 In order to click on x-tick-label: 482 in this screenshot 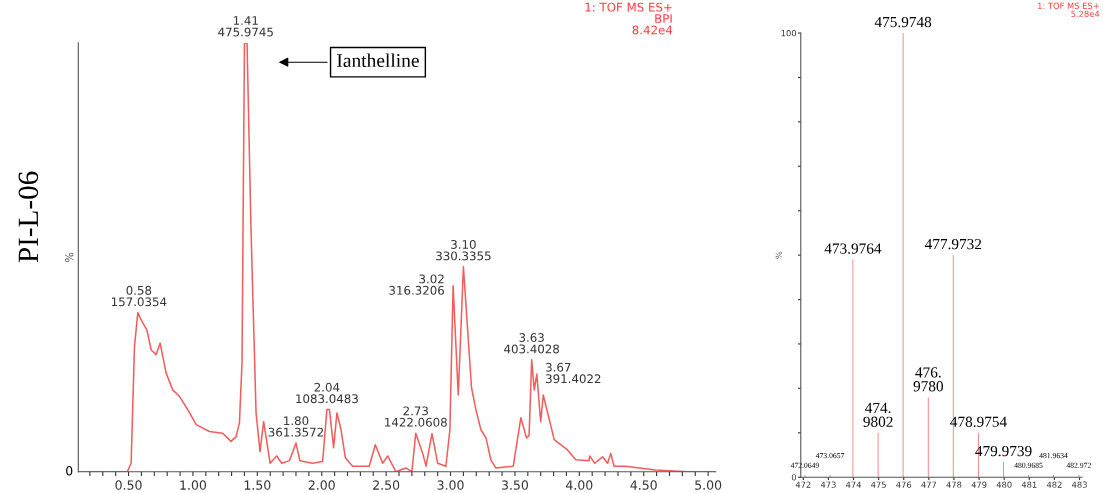, I will do `click(1054, 484)`.